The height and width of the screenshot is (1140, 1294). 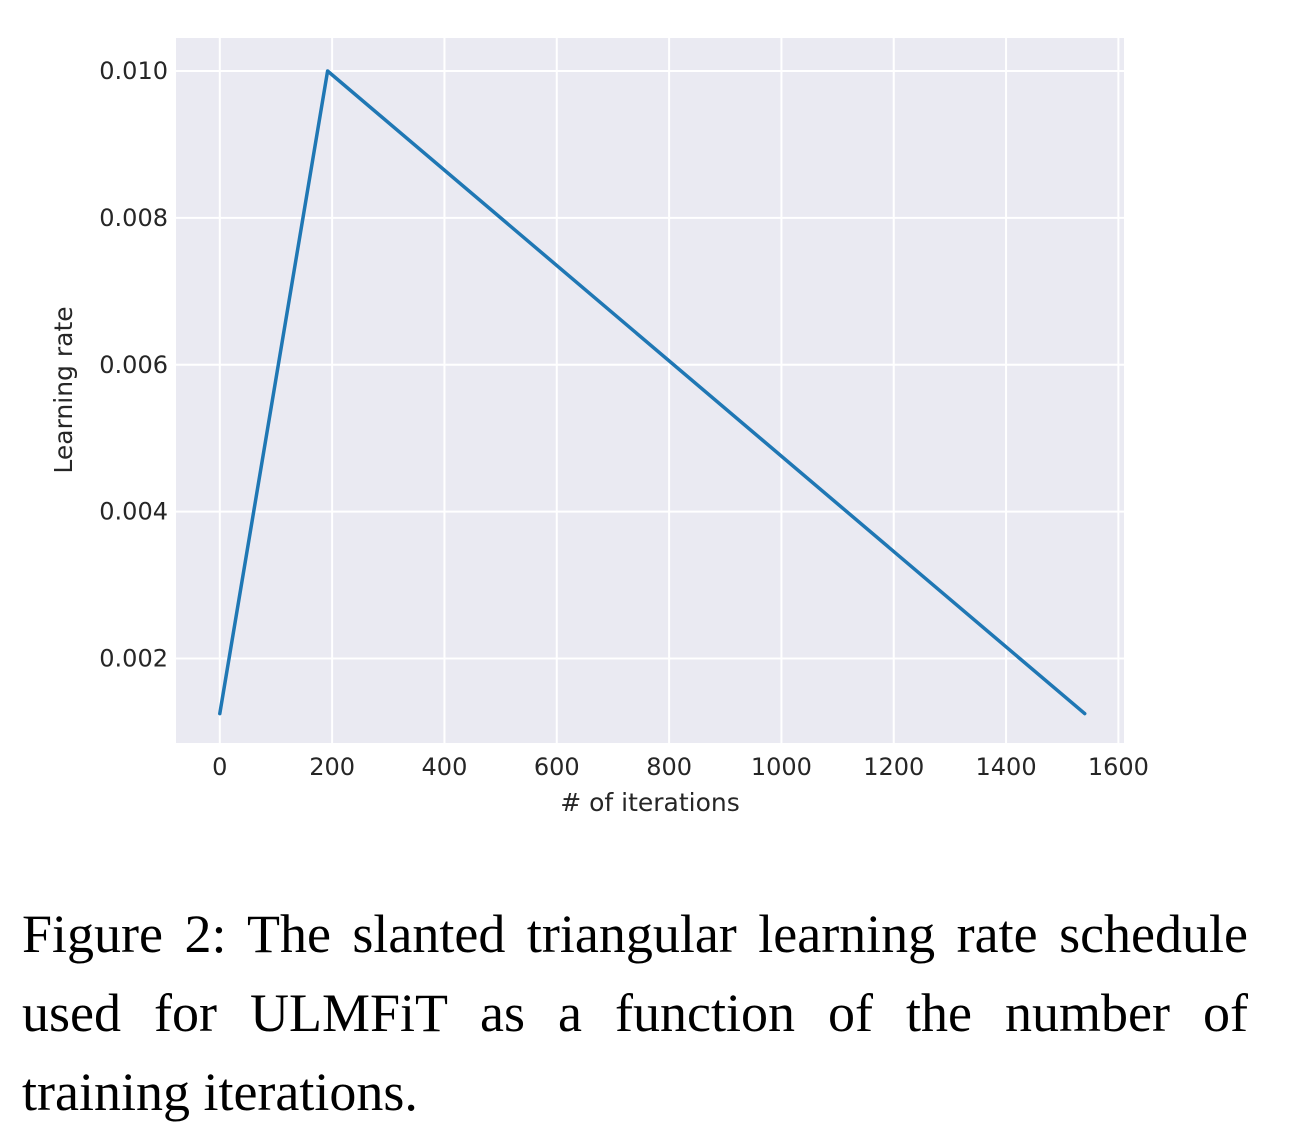 What do you see at coordinates (781, 767) in the screenshot?
I see `x-tick-label: 1000` at bounding box center [781, 767].